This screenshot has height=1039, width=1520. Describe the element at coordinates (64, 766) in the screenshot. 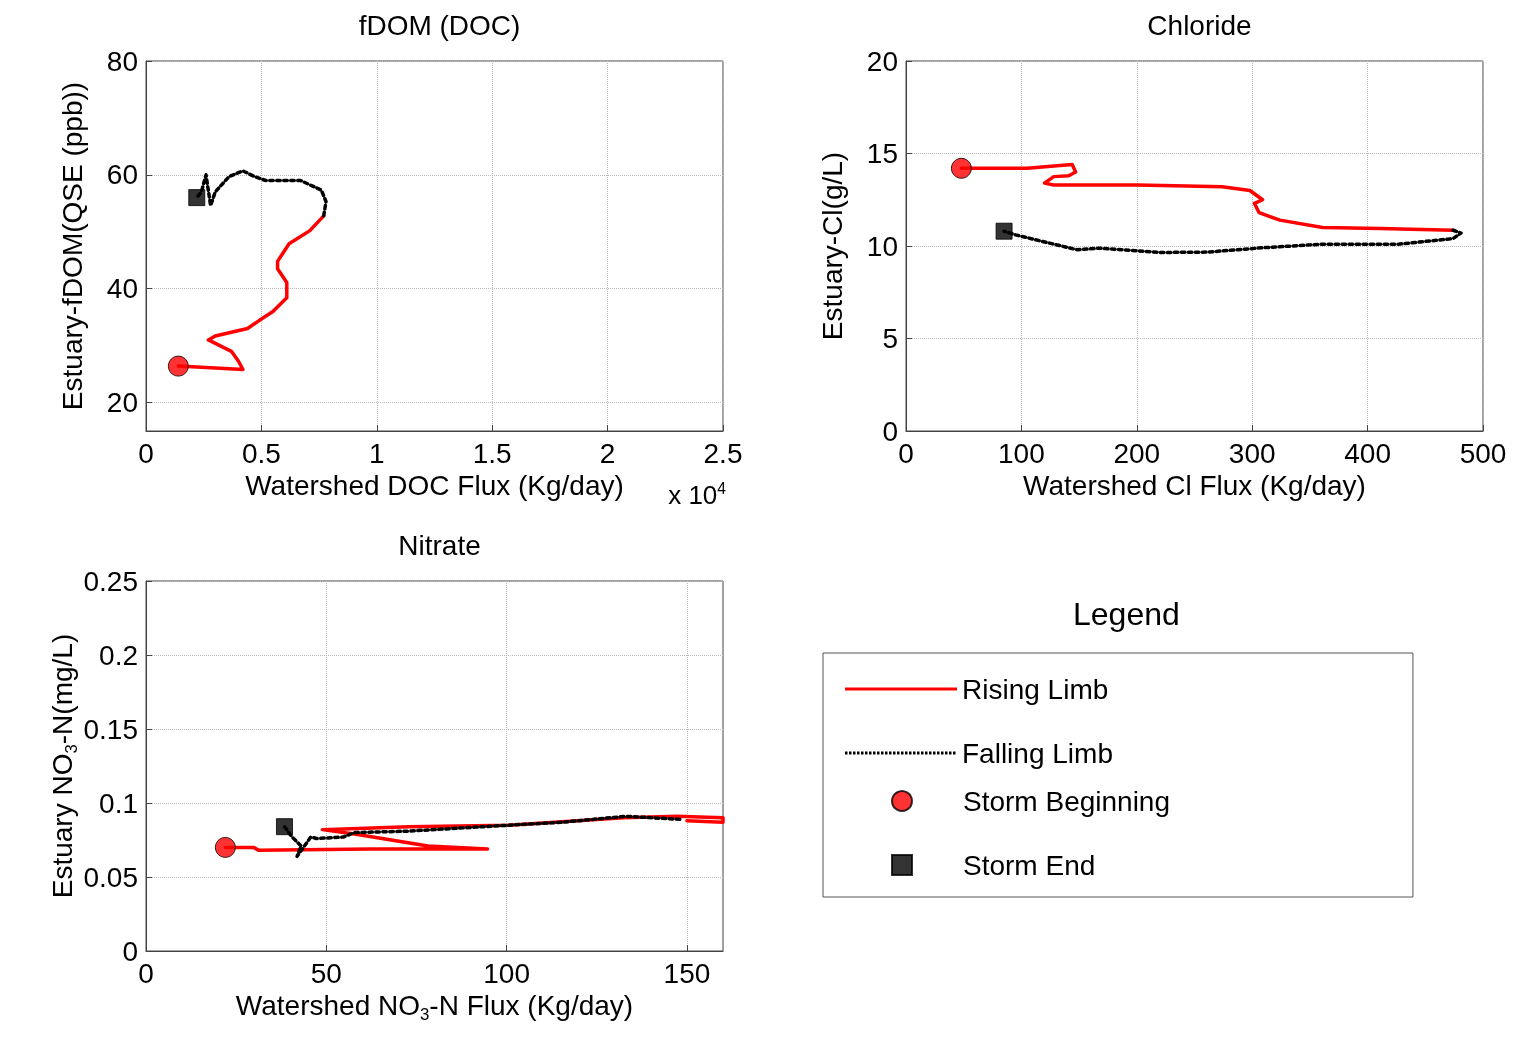

I see `y-axis-title: Estuary NO3-N(mg/L)` at that location.